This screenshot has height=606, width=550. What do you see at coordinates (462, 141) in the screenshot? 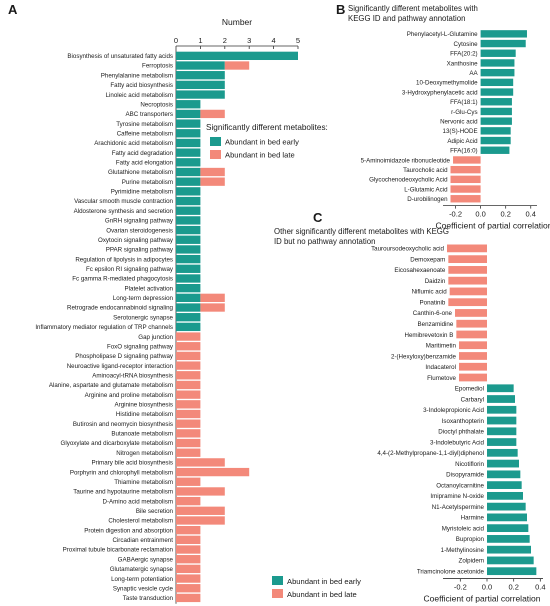
I see `panel-b-category-label: Adipic Acid` at bounding box center [462, 141].